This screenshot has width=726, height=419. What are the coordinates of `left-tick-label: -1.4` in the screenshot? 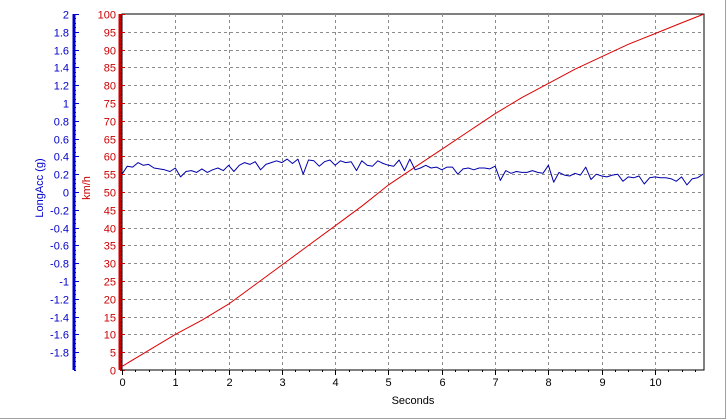 It's located at (59, 319).